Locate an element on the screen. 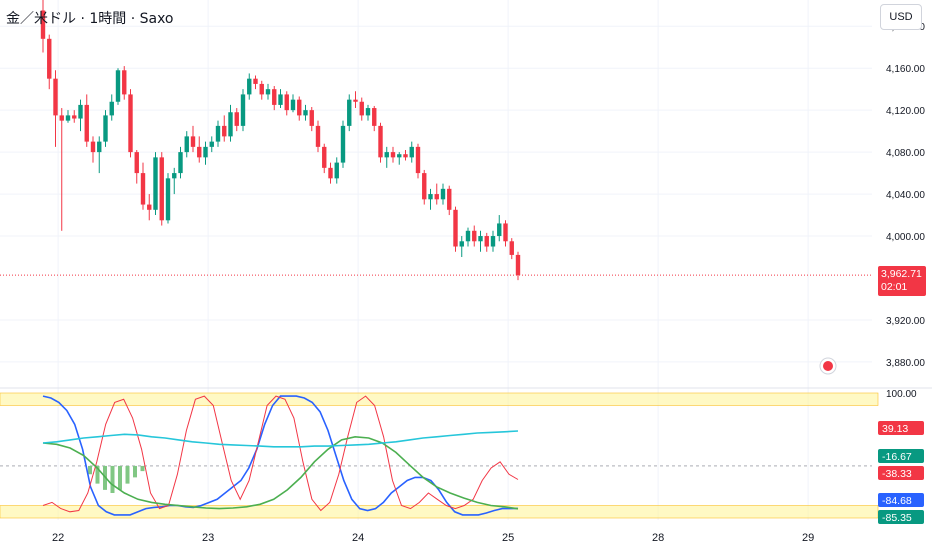 The width and height of the screenshot is (932, 550). last-price-countdown: 02:01 is located at coordinates (894, 287).